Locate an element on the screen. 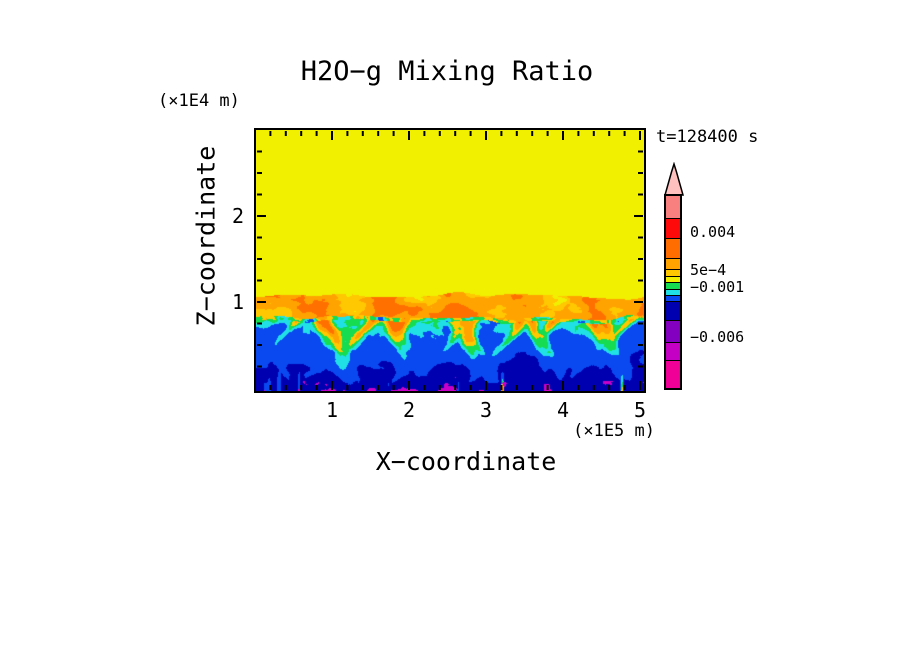 The image size is (904, 654). x-tick-label: 2 is located at coordinates (409, 410).